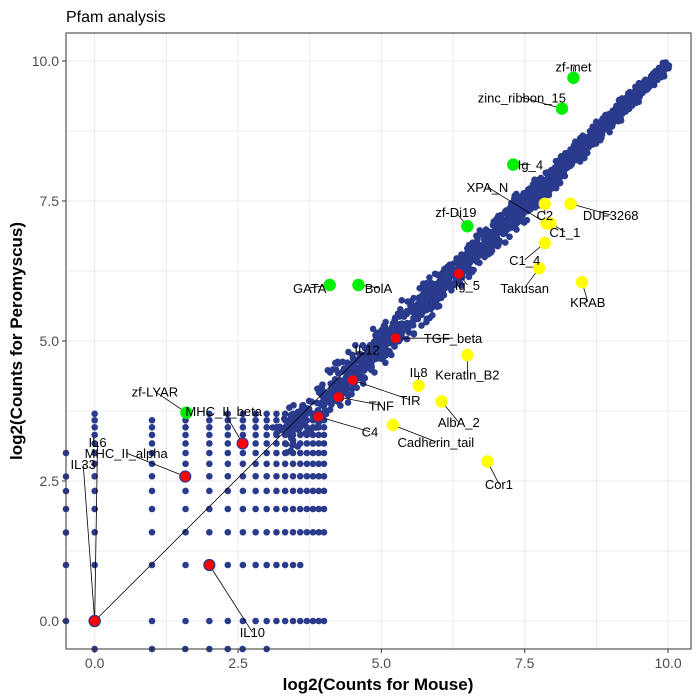 The width and height of the screenshot is (700, 700). I want to click on label-ig-5: Ig_5, so click(467, 285).